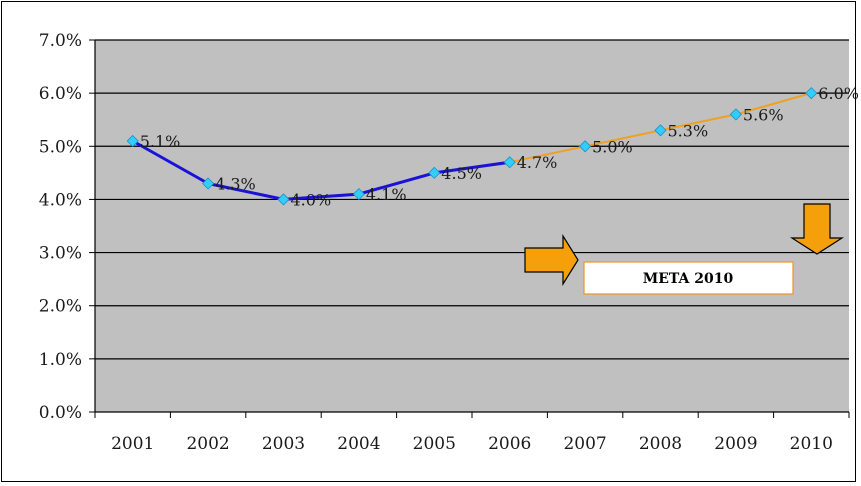 The image size is (861, 486). Describe the element at coordinates (60, 360) in the screenshot. I see `y-tick-label: 1.0%` at that location.